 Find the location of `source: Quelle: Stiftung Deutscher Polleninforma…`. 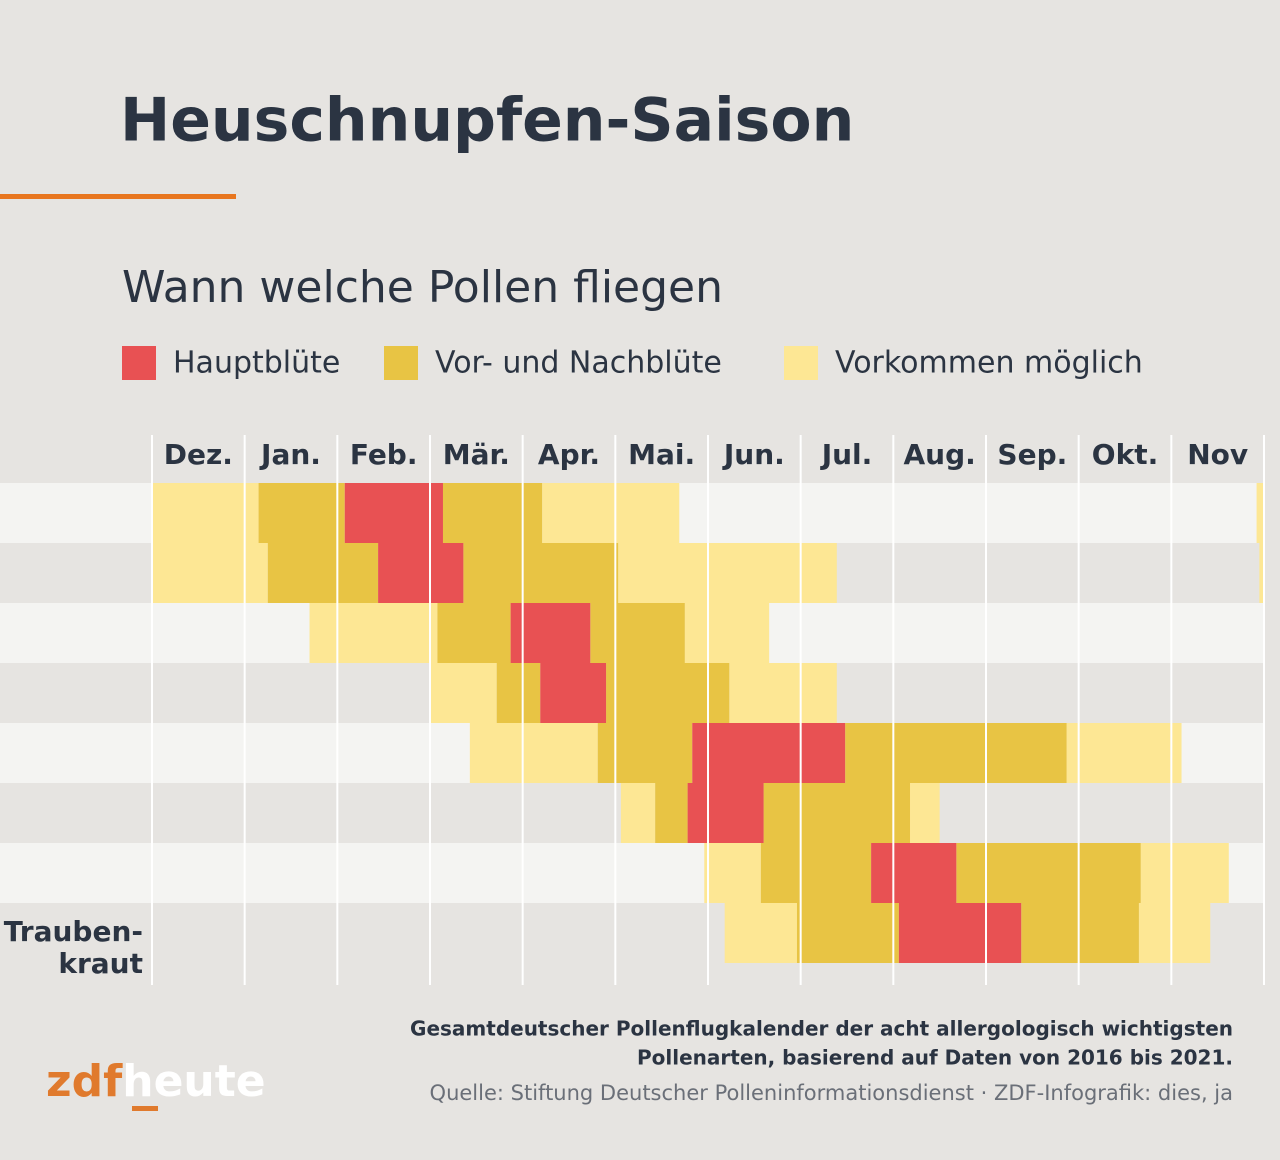

source: Quelle: Stiftung Deutscher Polleninforma… is located at coordinates (831, 1093).